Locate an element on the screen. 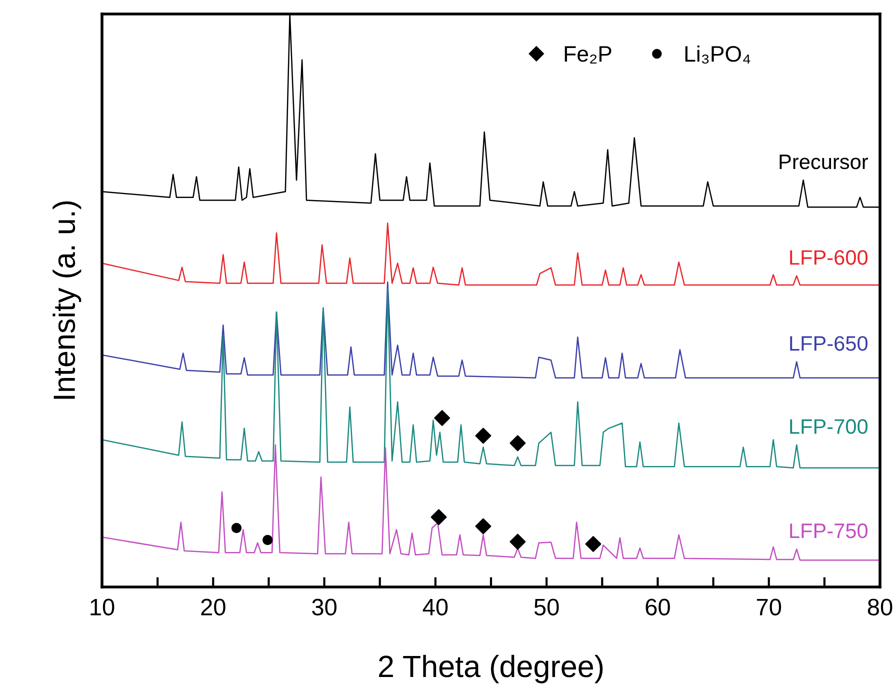  series-label: Precursor is located at coordinates (824, 162).